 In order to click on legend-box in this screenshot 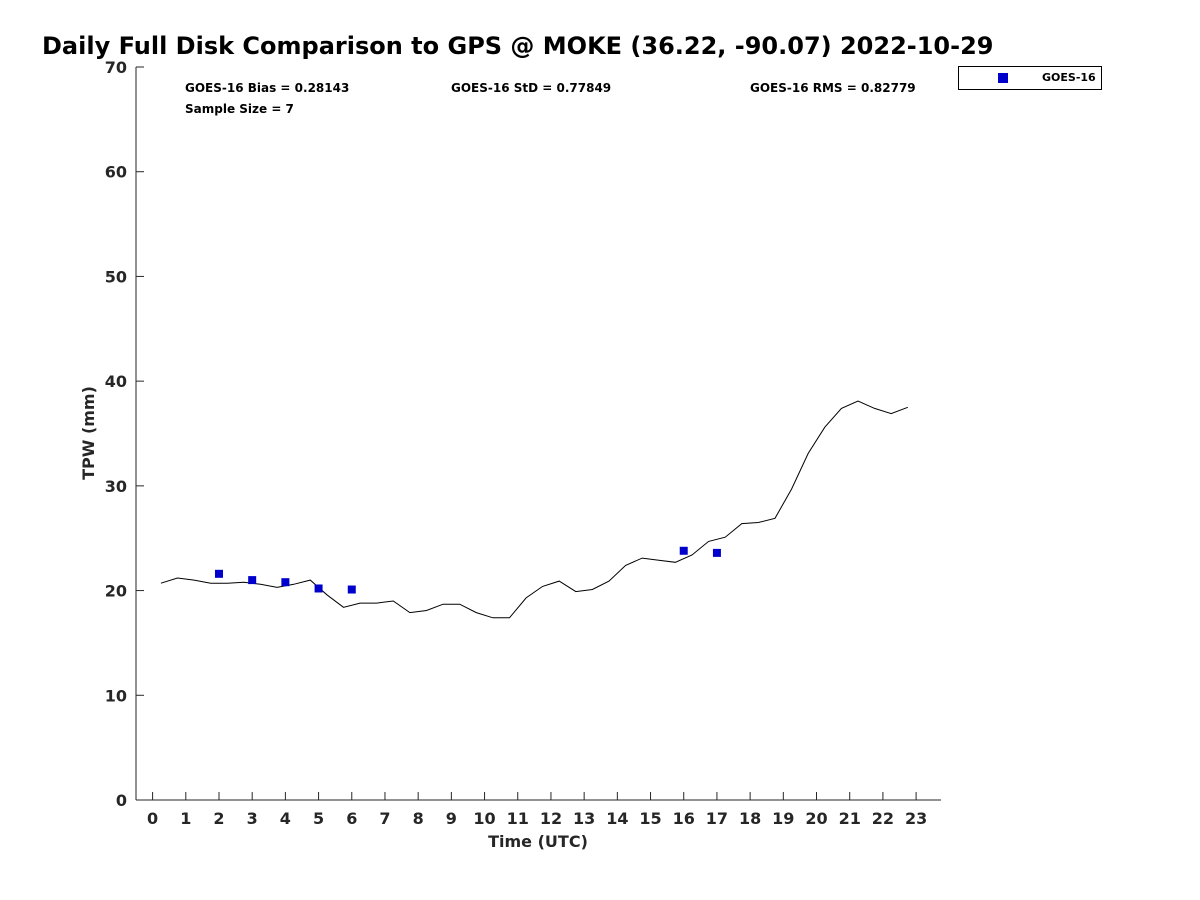, I will do `click(1030, 78)`.